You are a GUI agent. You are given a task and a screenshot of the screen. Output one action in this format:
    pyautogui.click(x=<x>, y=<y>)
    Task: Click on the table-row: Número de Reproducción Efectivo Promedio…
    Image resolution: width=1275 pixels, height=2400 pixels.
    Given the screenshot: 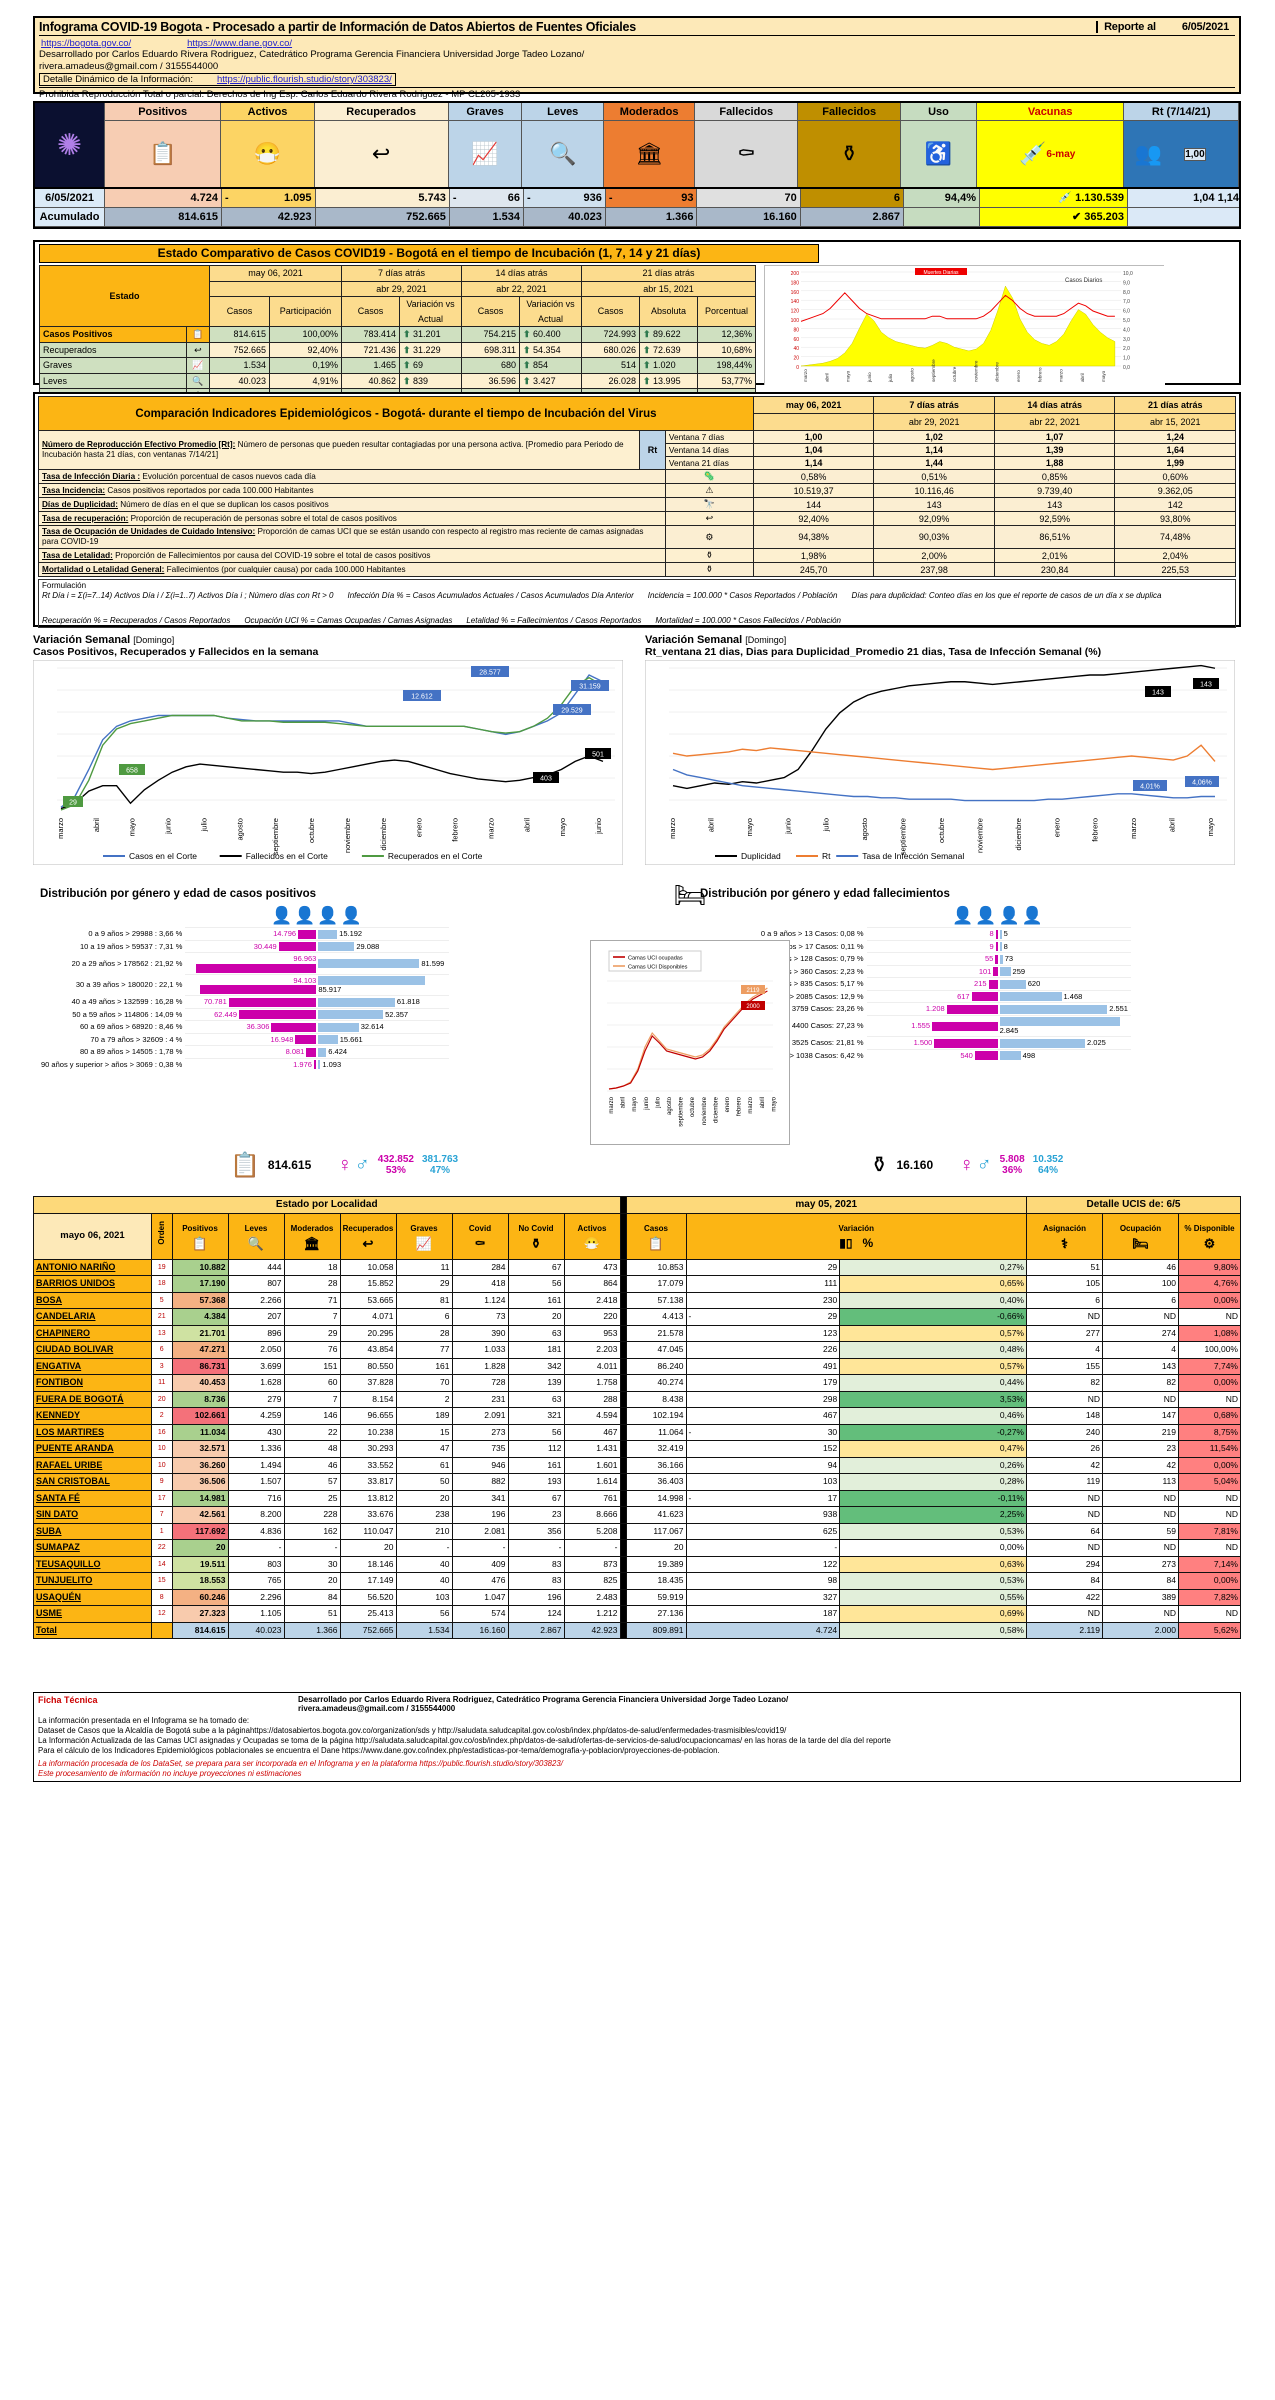 What is the action you would take?
    pyautogui.click(x=636, y=450)
    